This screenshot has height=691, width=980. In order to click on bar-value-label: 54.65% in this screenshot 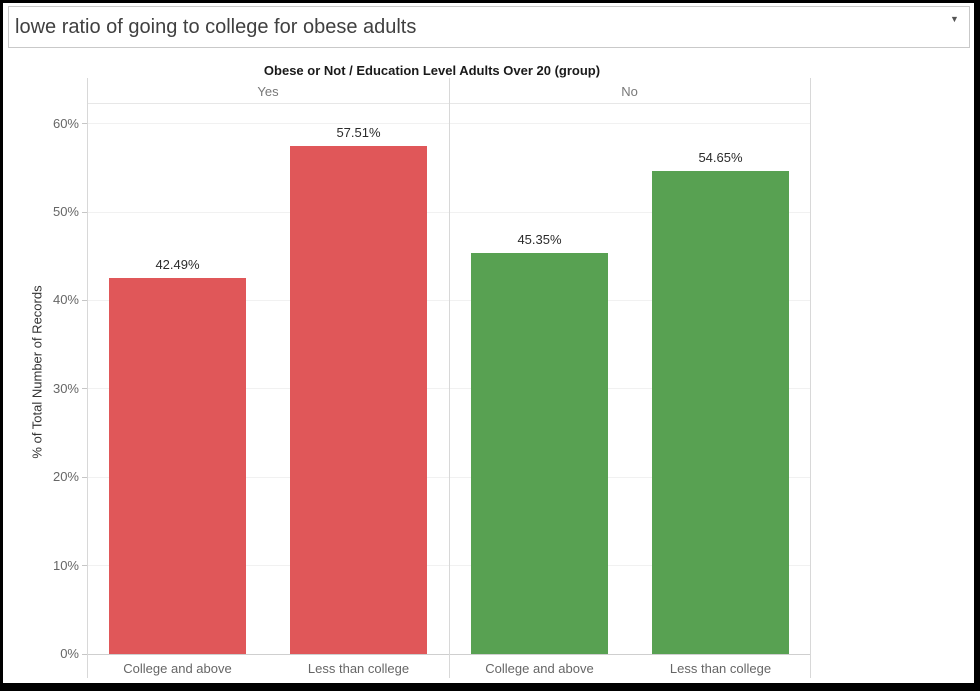, I will do `click(720, 157)`.